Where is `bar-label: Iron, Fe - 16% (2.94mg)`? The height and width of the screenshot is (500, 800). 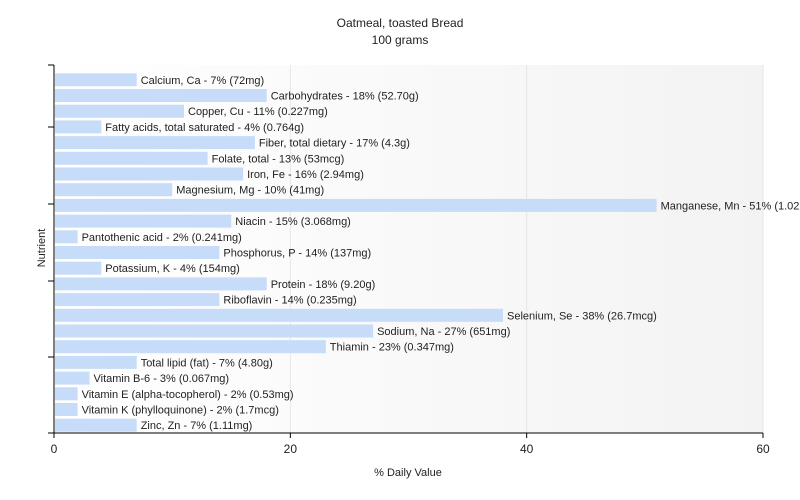
bar-label: Iron, Fe - 16% (2.94mg) is located at coordinates (305, 175).